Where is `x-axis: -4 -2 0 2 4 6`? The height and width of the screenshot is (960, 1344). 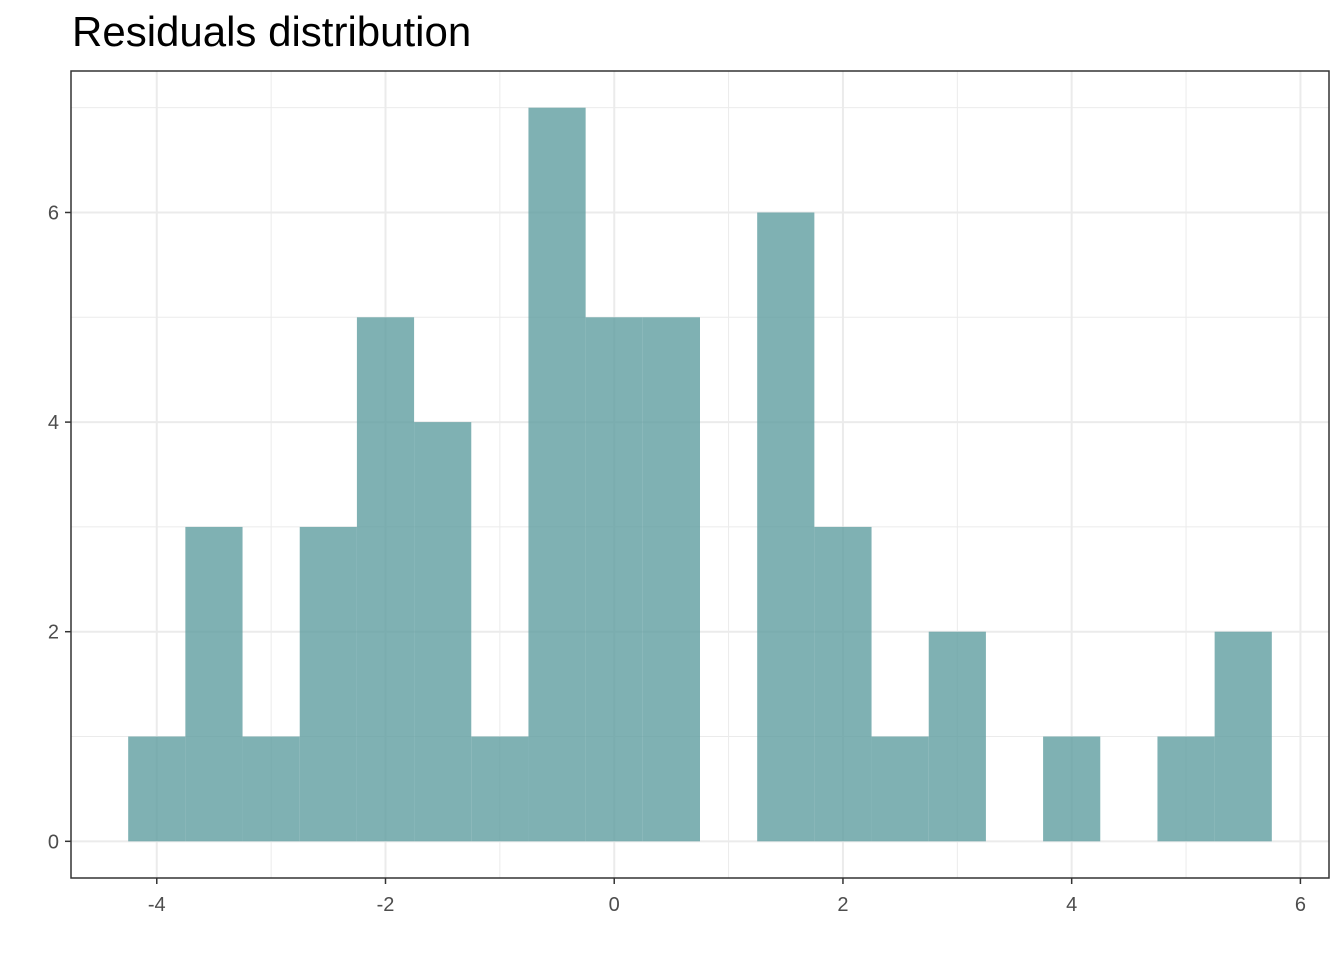
x-axis: -4 -2 0 2 4 6 is located at coordinates (727, 897).